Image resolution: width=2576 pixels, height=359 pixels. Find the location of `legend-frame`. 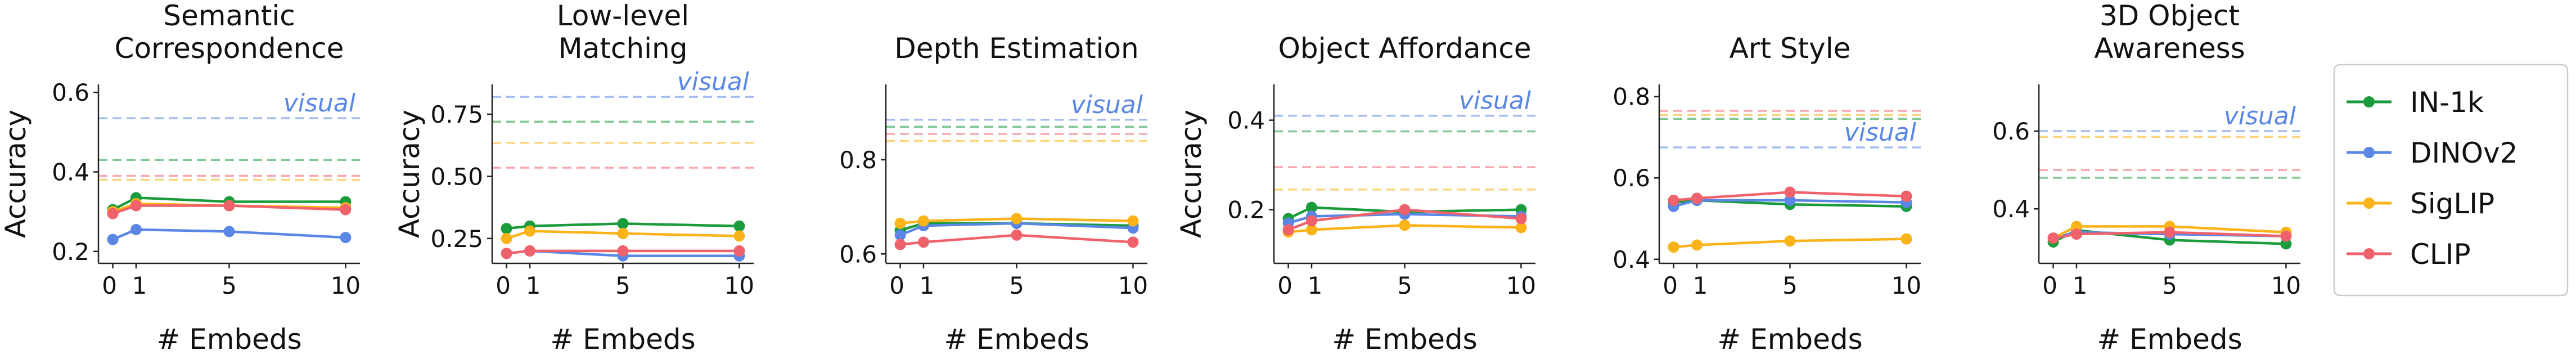

legend-frame is located at coordinates (2451, 180).